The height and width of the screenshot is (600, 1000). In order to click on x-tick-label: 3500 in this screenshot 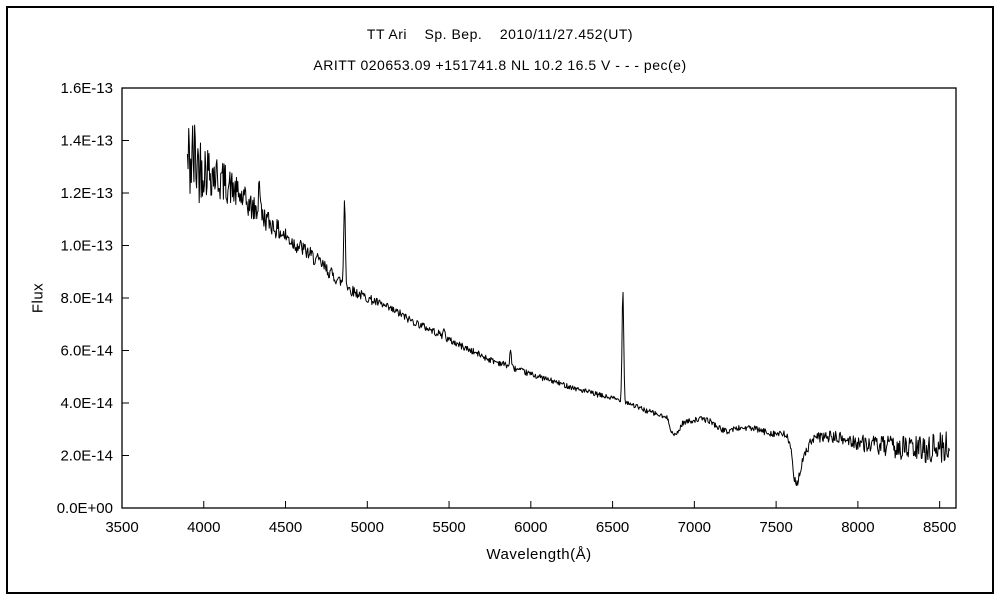, I will do `click(121, 527)`.